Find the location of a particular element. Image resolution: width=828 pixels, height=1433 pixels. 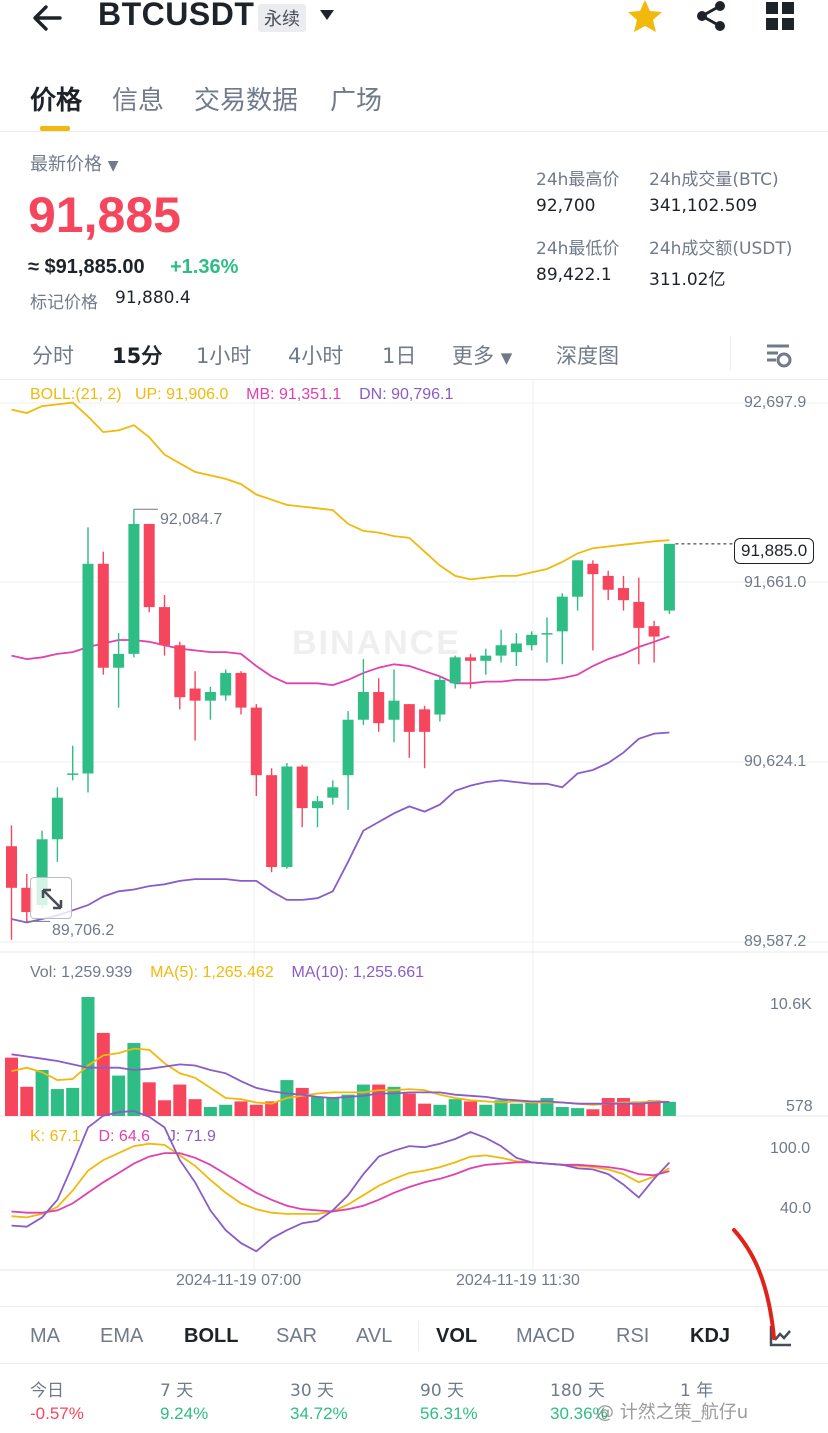

perf-value-7d: 9.24% is located at coordinates (184, 1413).